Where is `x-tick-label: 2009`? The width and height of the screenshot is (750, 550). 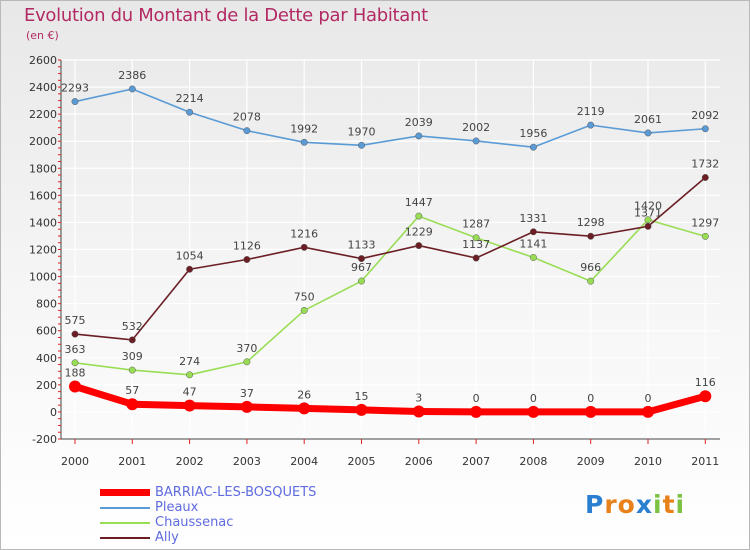
x-tick-label: 2009 is located at coordinates (591, 461).